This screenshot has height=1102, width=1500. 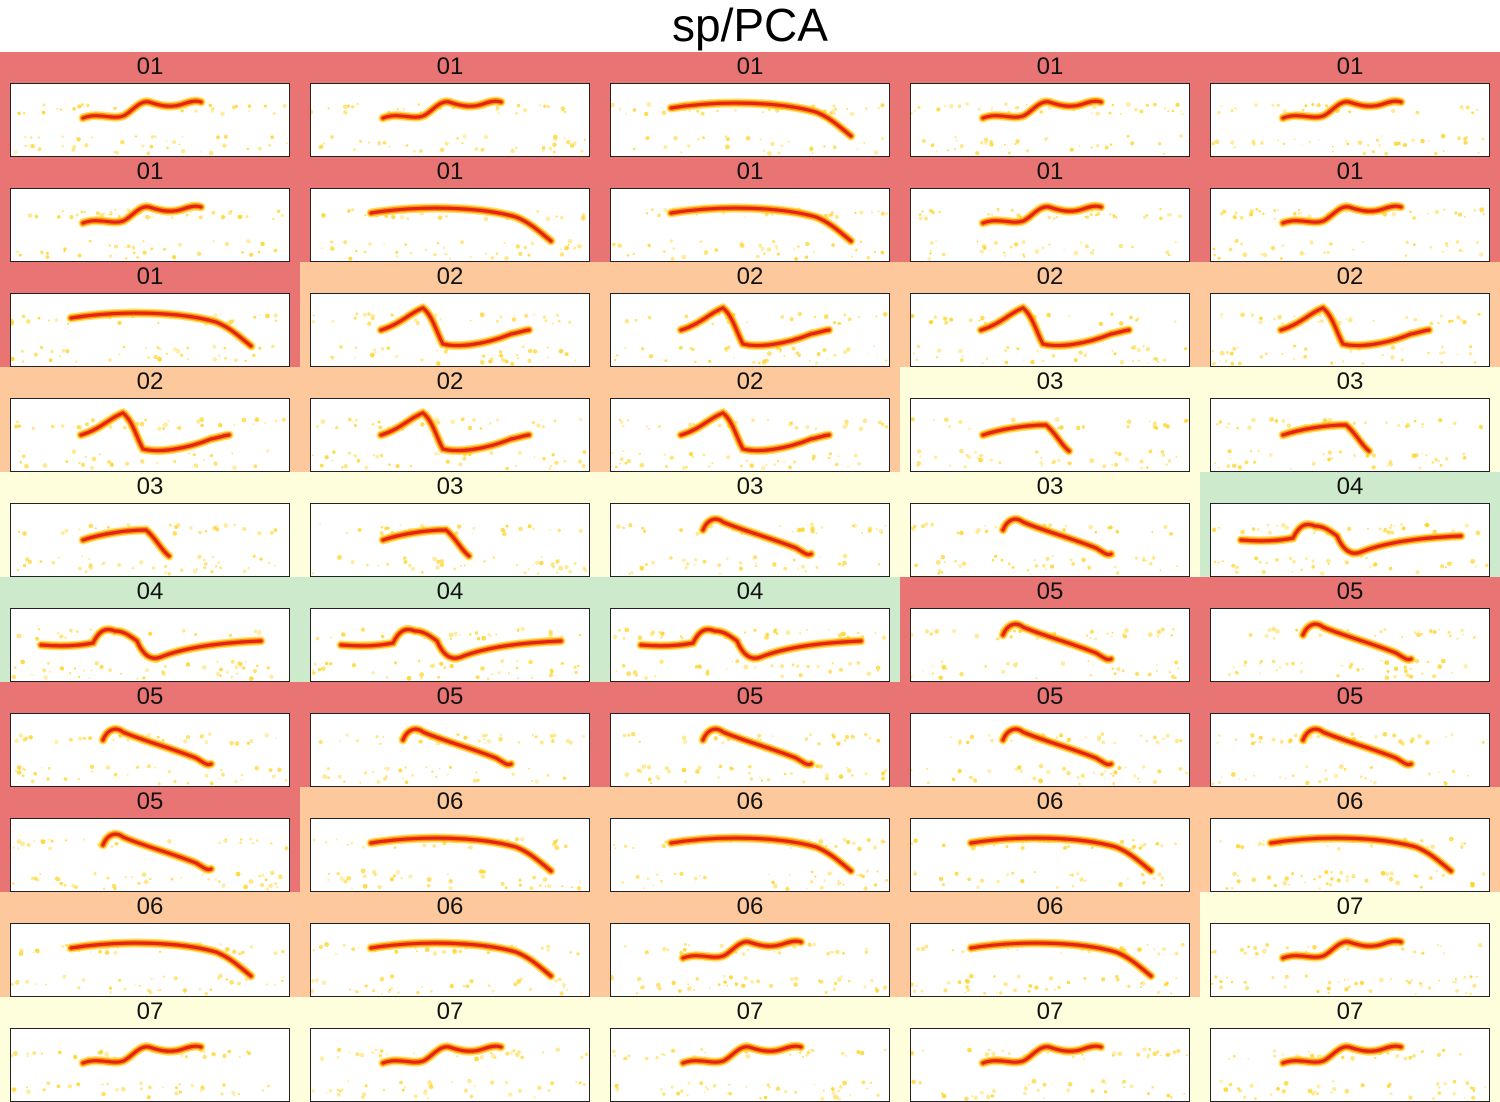 I want to click on spectrogram-cell: 06, so click(x=1050, y=944).